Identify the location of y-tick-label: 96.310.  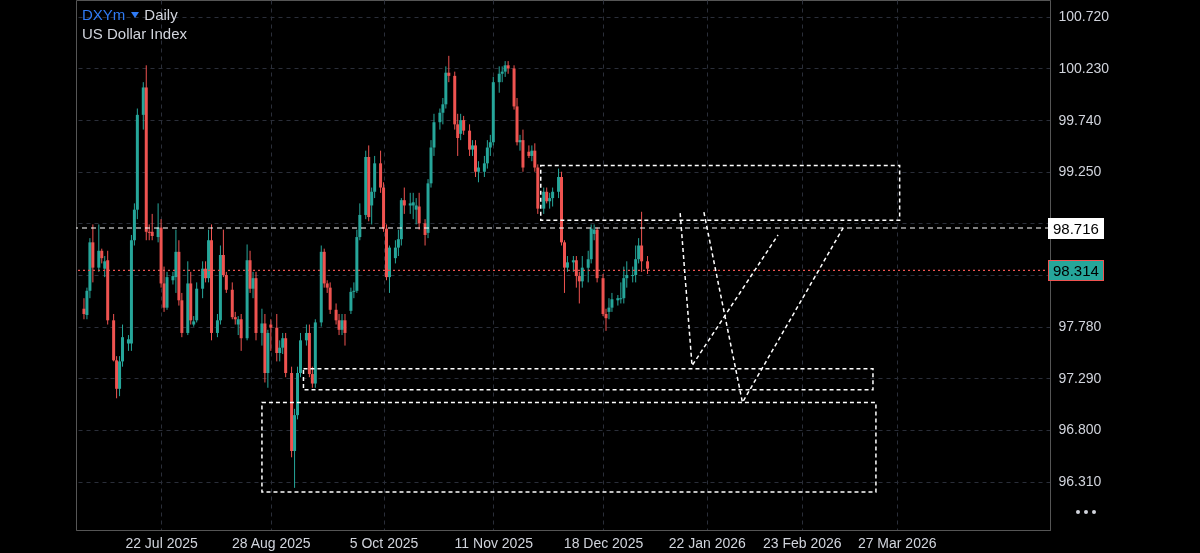
(1080, 481).